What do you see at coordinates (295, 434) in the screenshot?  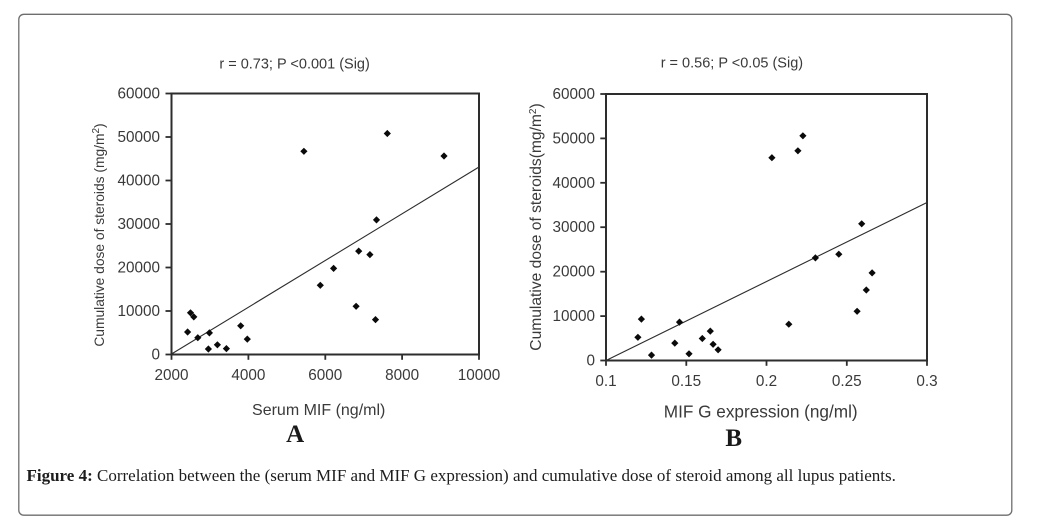 I see `svg-text: A` at bounding box center [295, 434].